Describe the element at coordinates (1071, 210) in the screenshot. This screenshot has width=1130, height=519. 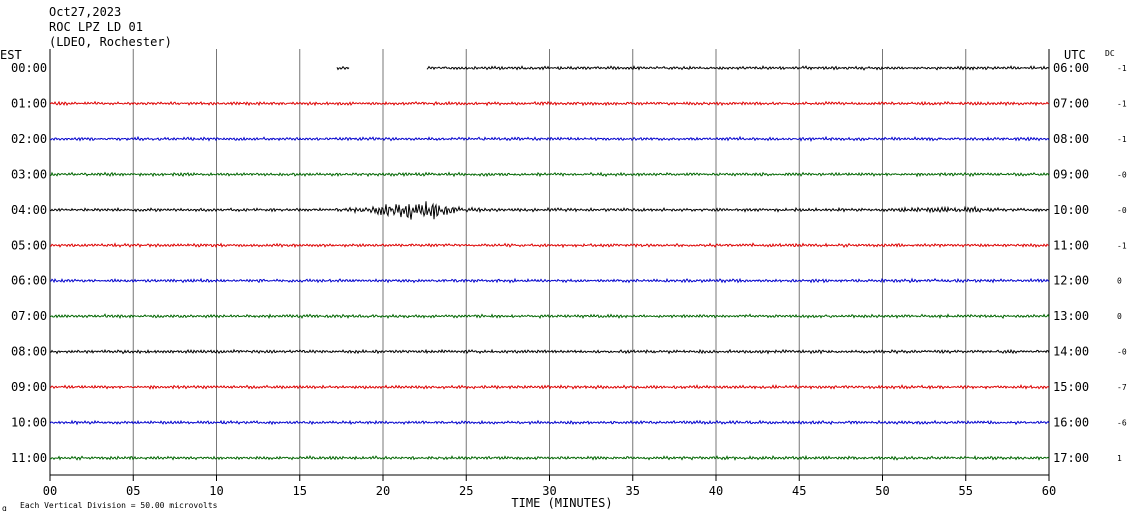
I see `row-label-utc-10:00: 10:00` at that location.